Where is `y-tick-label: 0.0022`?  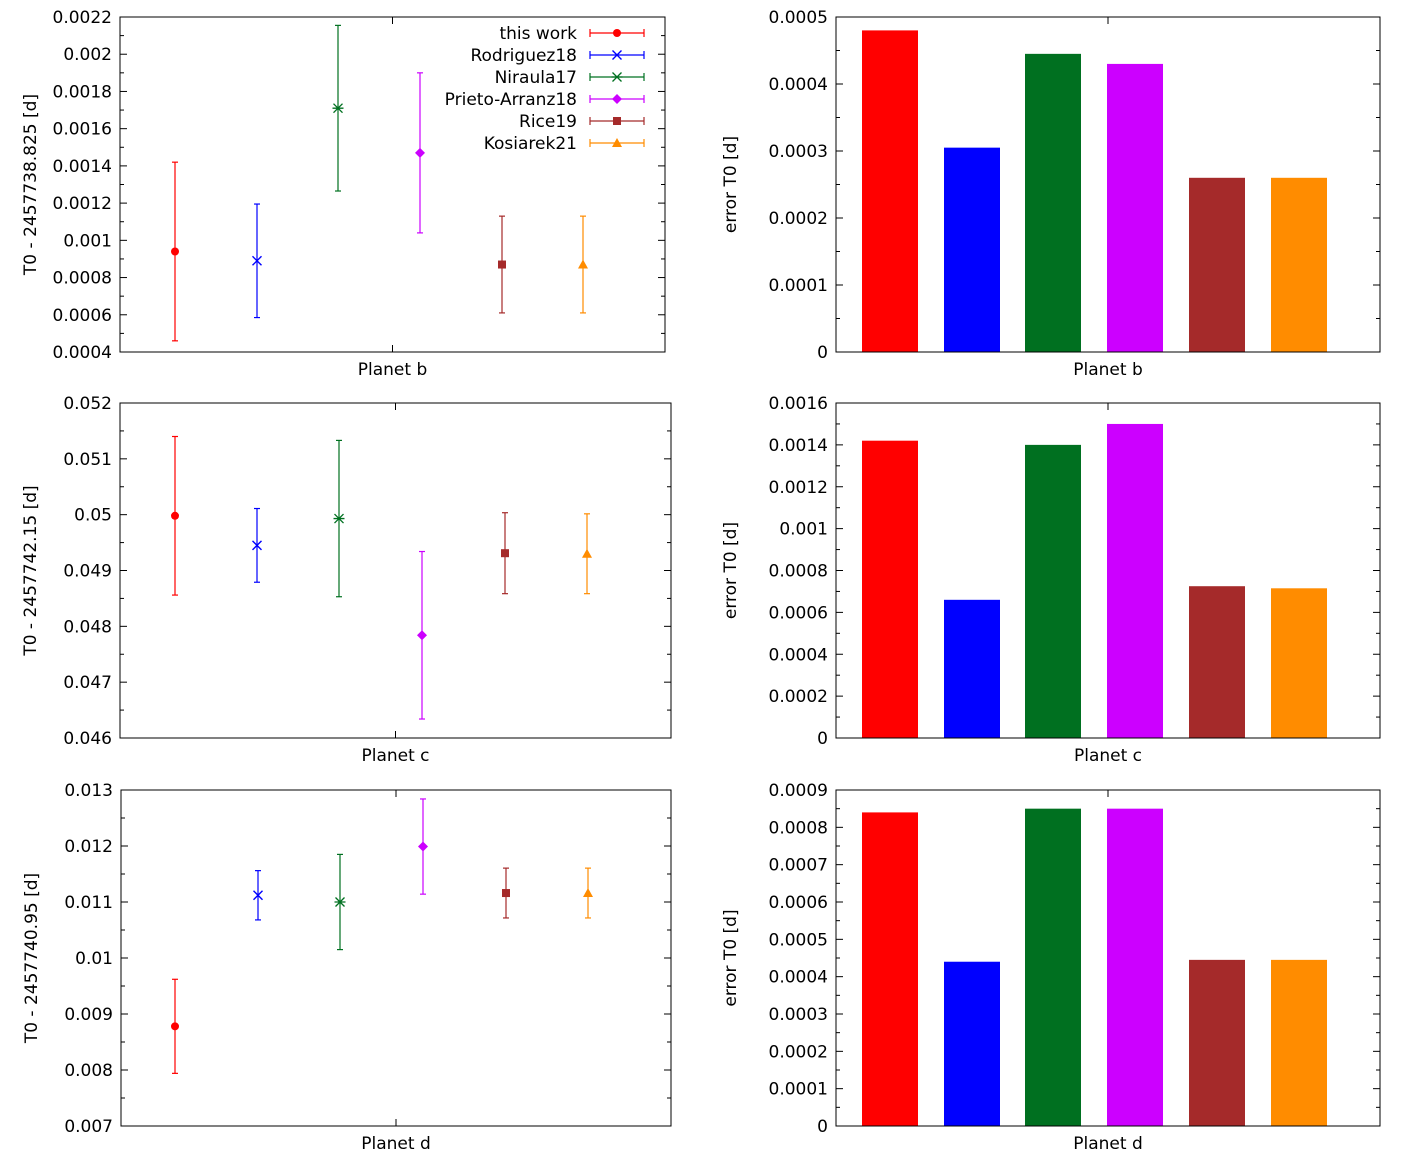 y-tick-label: 0.0022 is located at coordinates (82, 18).